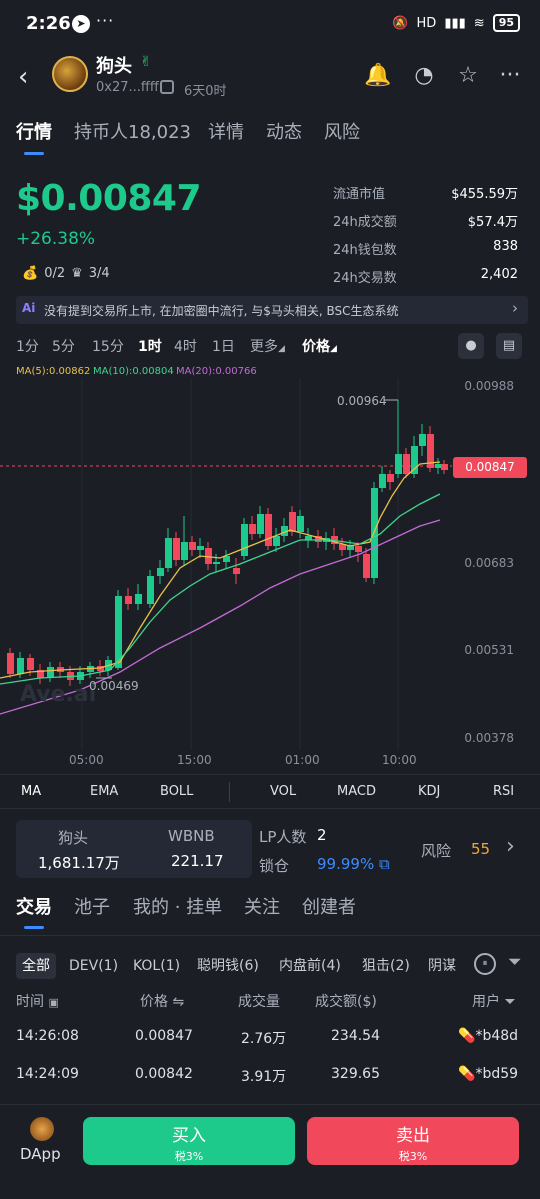  What do you see at coordinates (23, 77) in the screenshot?
I see `back-icon: ‹` at bounding box center [23, 77].